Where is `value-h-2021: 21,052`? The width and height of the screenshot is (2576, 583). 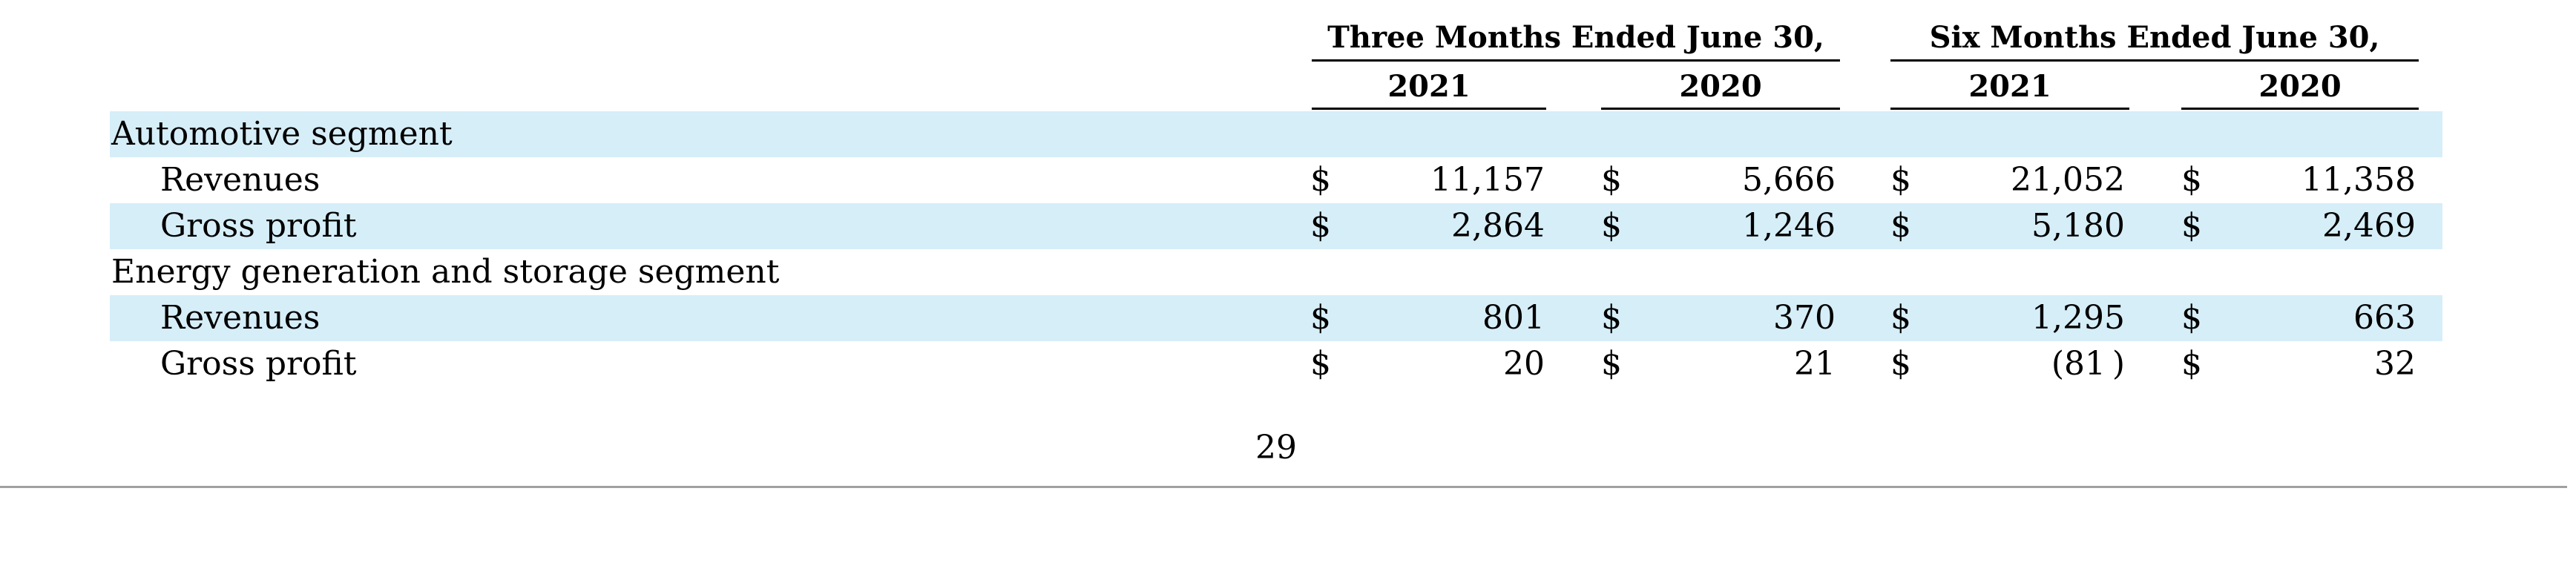
value-h-2021: 21,052 is located at coordinates (2068, 180).